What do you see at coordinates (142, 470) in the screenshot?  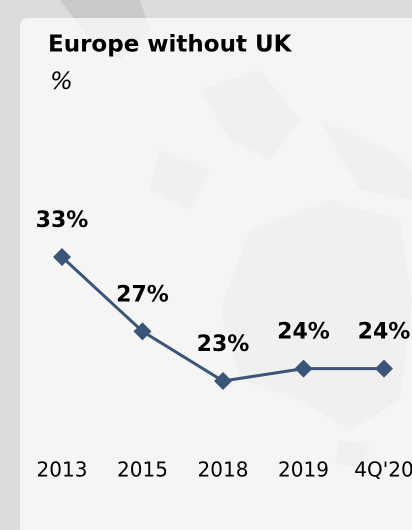 I see `x-tick-label: 2015` at bounding box center [142, 470].